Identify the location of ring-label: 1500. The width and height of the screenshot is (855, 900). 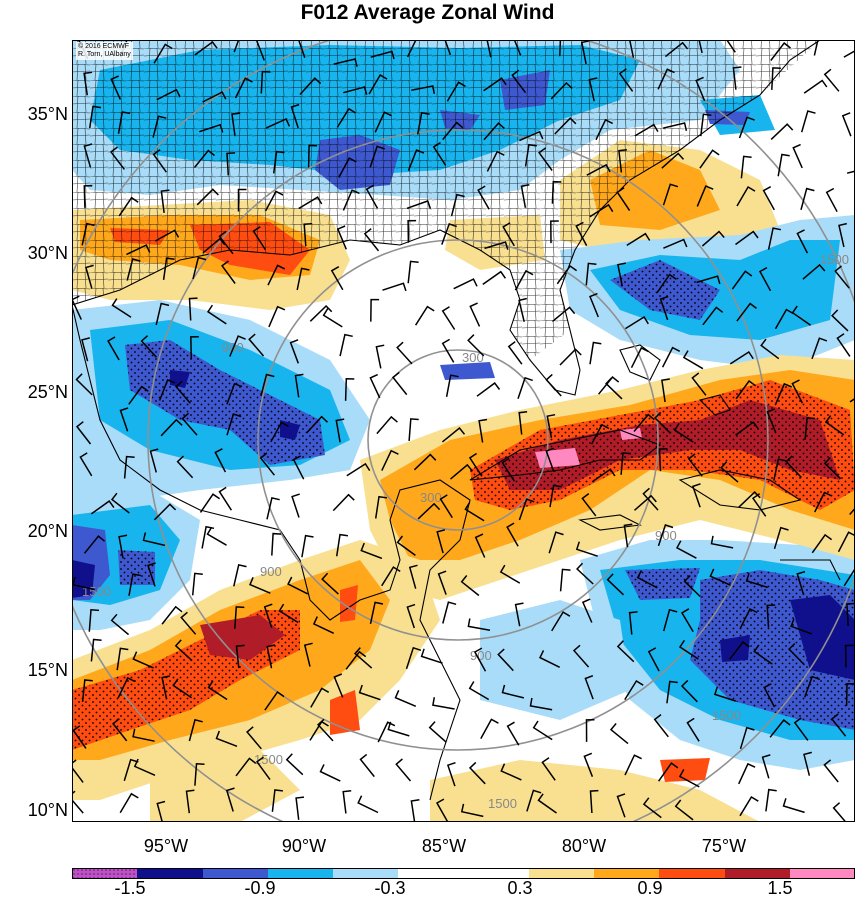
(502, 803).